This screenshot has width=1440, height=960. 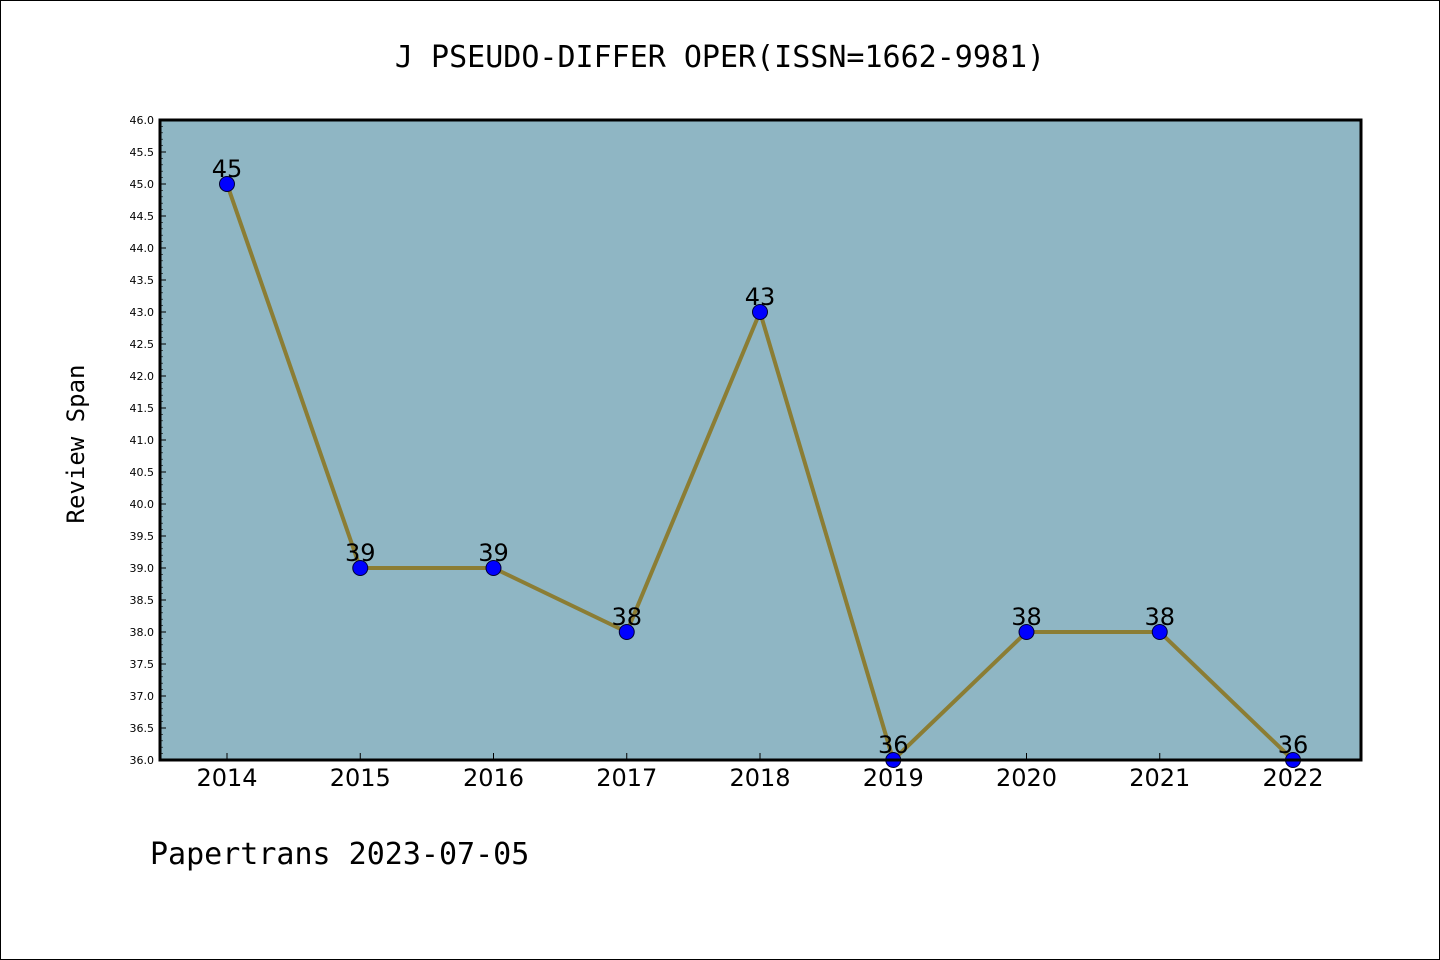 What do you see at coordinates (142, 152) in the screenshot?
I see `y-tick-label: 45.5` at bounding box center [142, 152].